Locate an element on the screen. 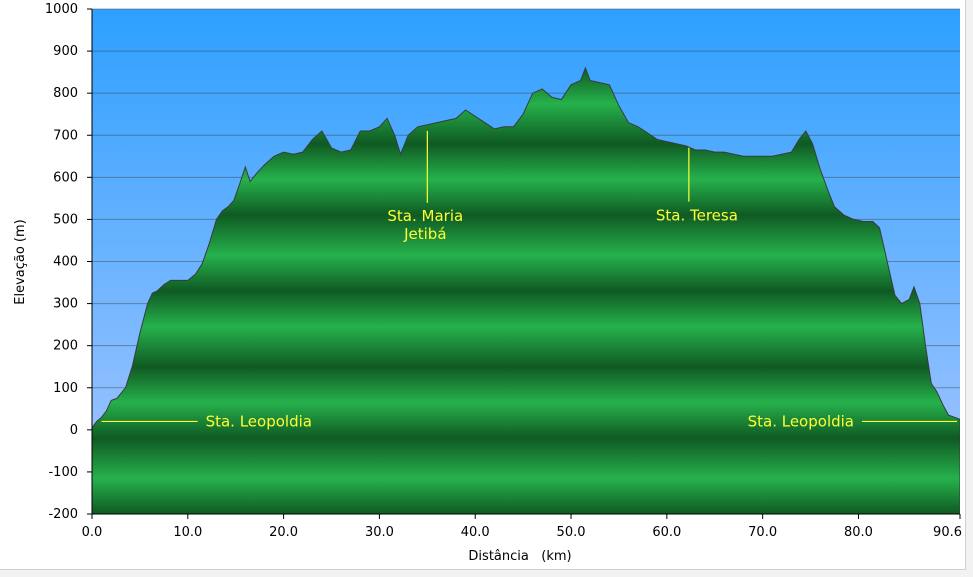 Image resolution: width=973 pixels, height=577 pixels. y-tick-label: 500 is located at coordinates (65, 219).